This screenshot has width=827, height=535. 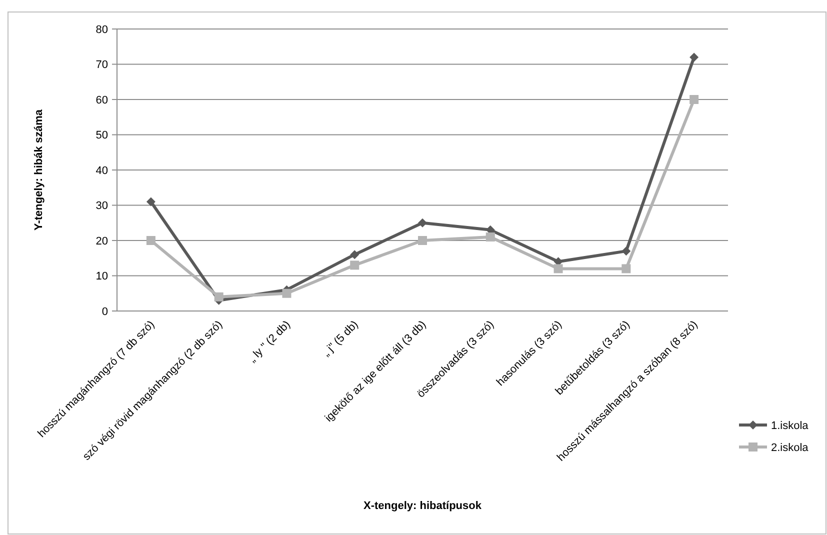 What do you see at coordinates (39, 169) in the screenshot?
I see `y-axis-title: Y-tengely: hibák száma` at bounding box center [39, 169].